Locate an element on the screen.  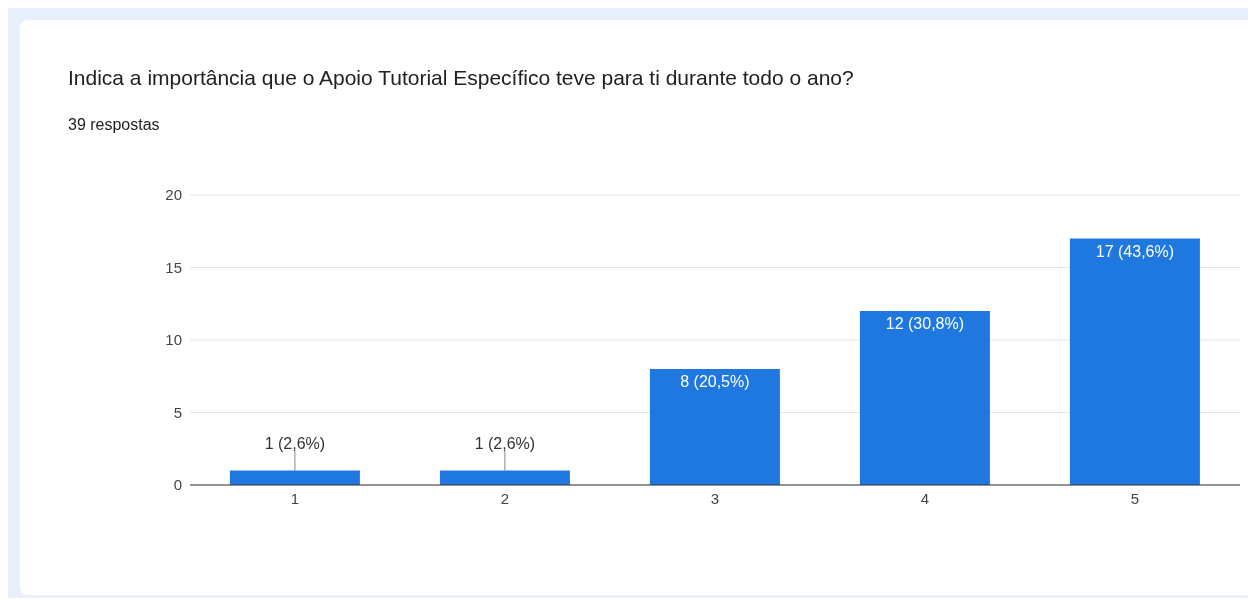
x-tick-label: 3 is located at coordinates (715, 498).